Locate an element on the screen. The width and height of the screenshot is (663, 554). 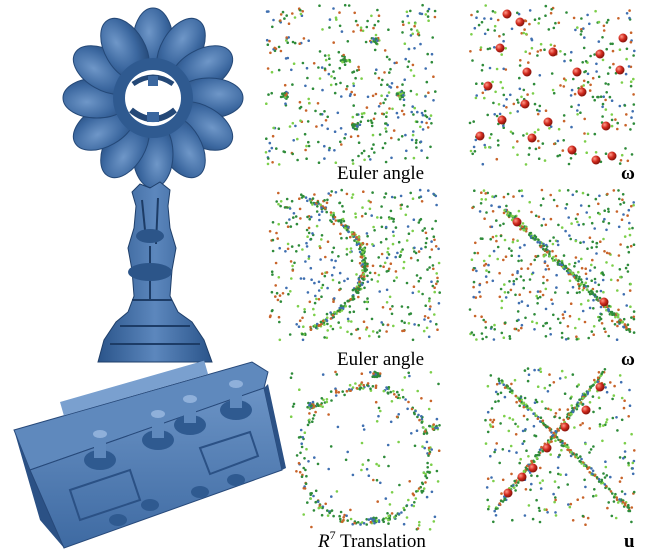
port is located at coordinates (118, 520).